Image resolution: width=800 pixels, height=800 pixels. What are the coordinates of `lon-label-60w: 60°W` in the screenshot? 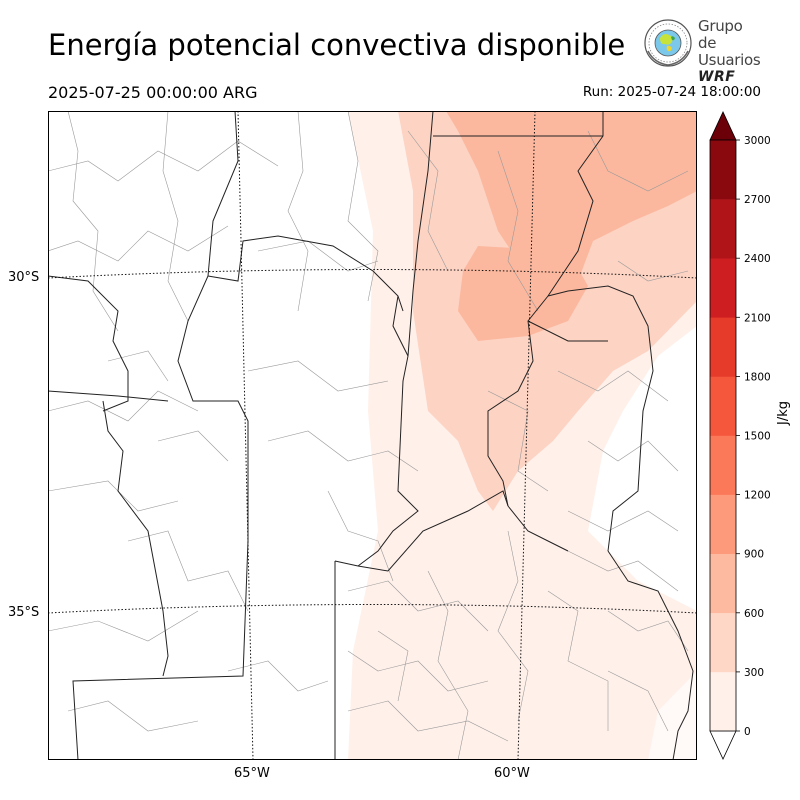 It's located at (512, 773).